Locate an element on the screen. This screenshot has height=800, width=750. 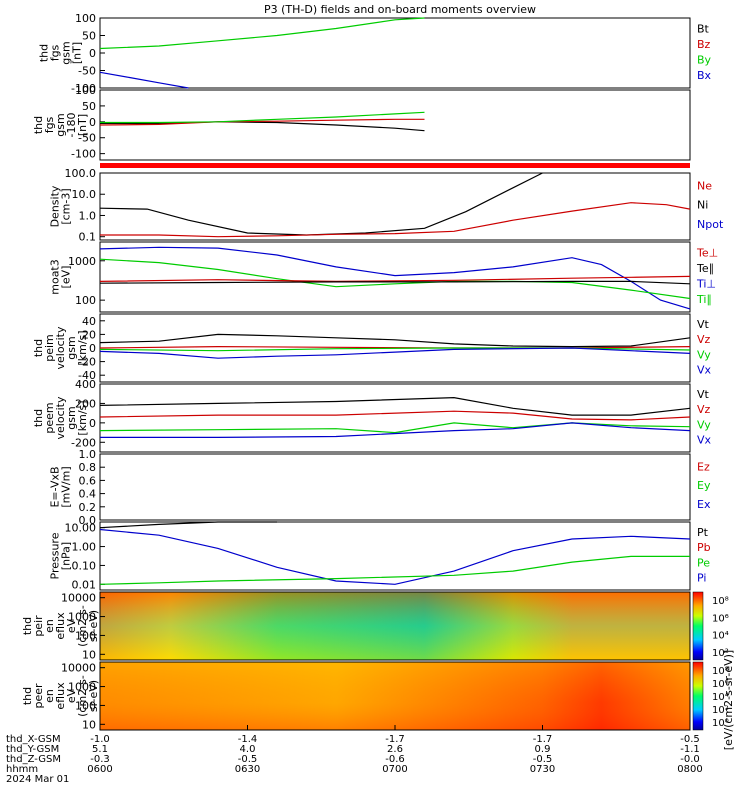
y-axis-label-line: Density is located at coordinates (55, 206).